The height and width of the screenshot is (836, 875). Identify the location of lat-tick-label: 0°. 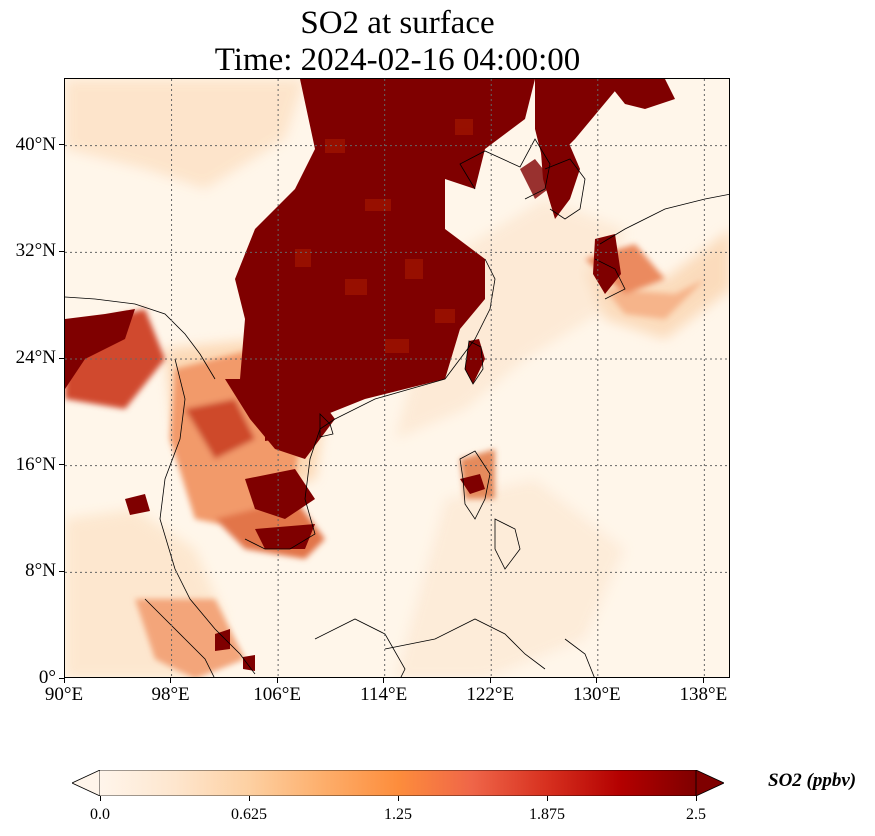
(47, 677).